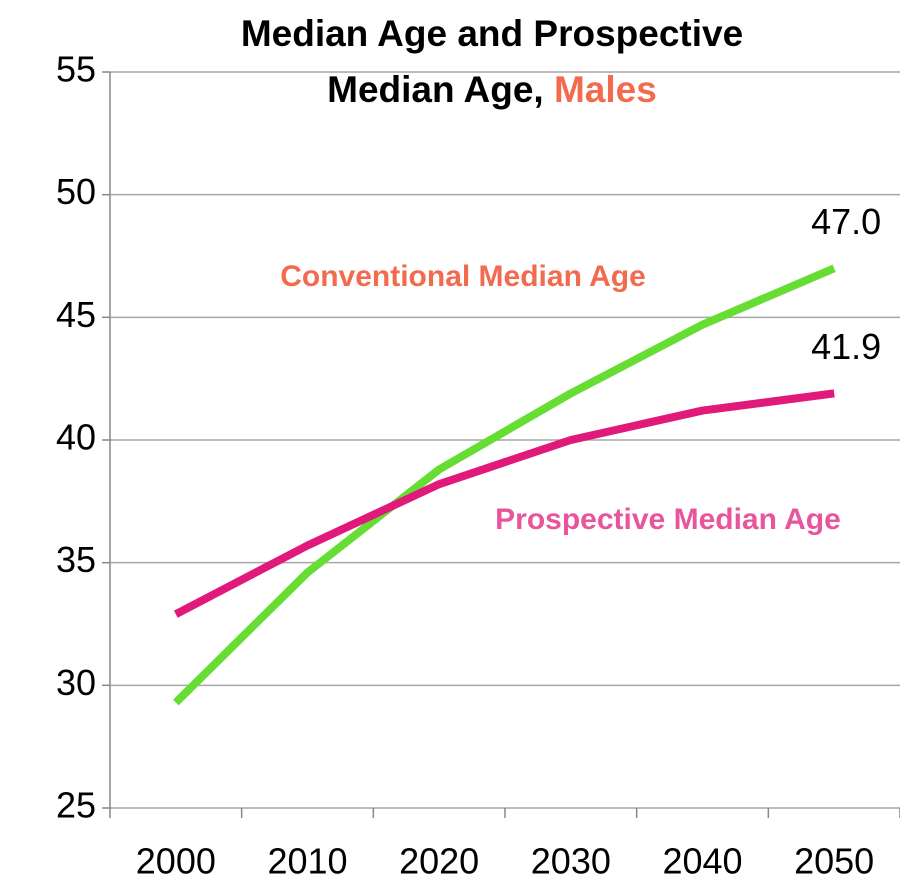 This screenshot has height=888, width=900. I want to click on chart-title: Median Age and Prospective, so click(492, 33).